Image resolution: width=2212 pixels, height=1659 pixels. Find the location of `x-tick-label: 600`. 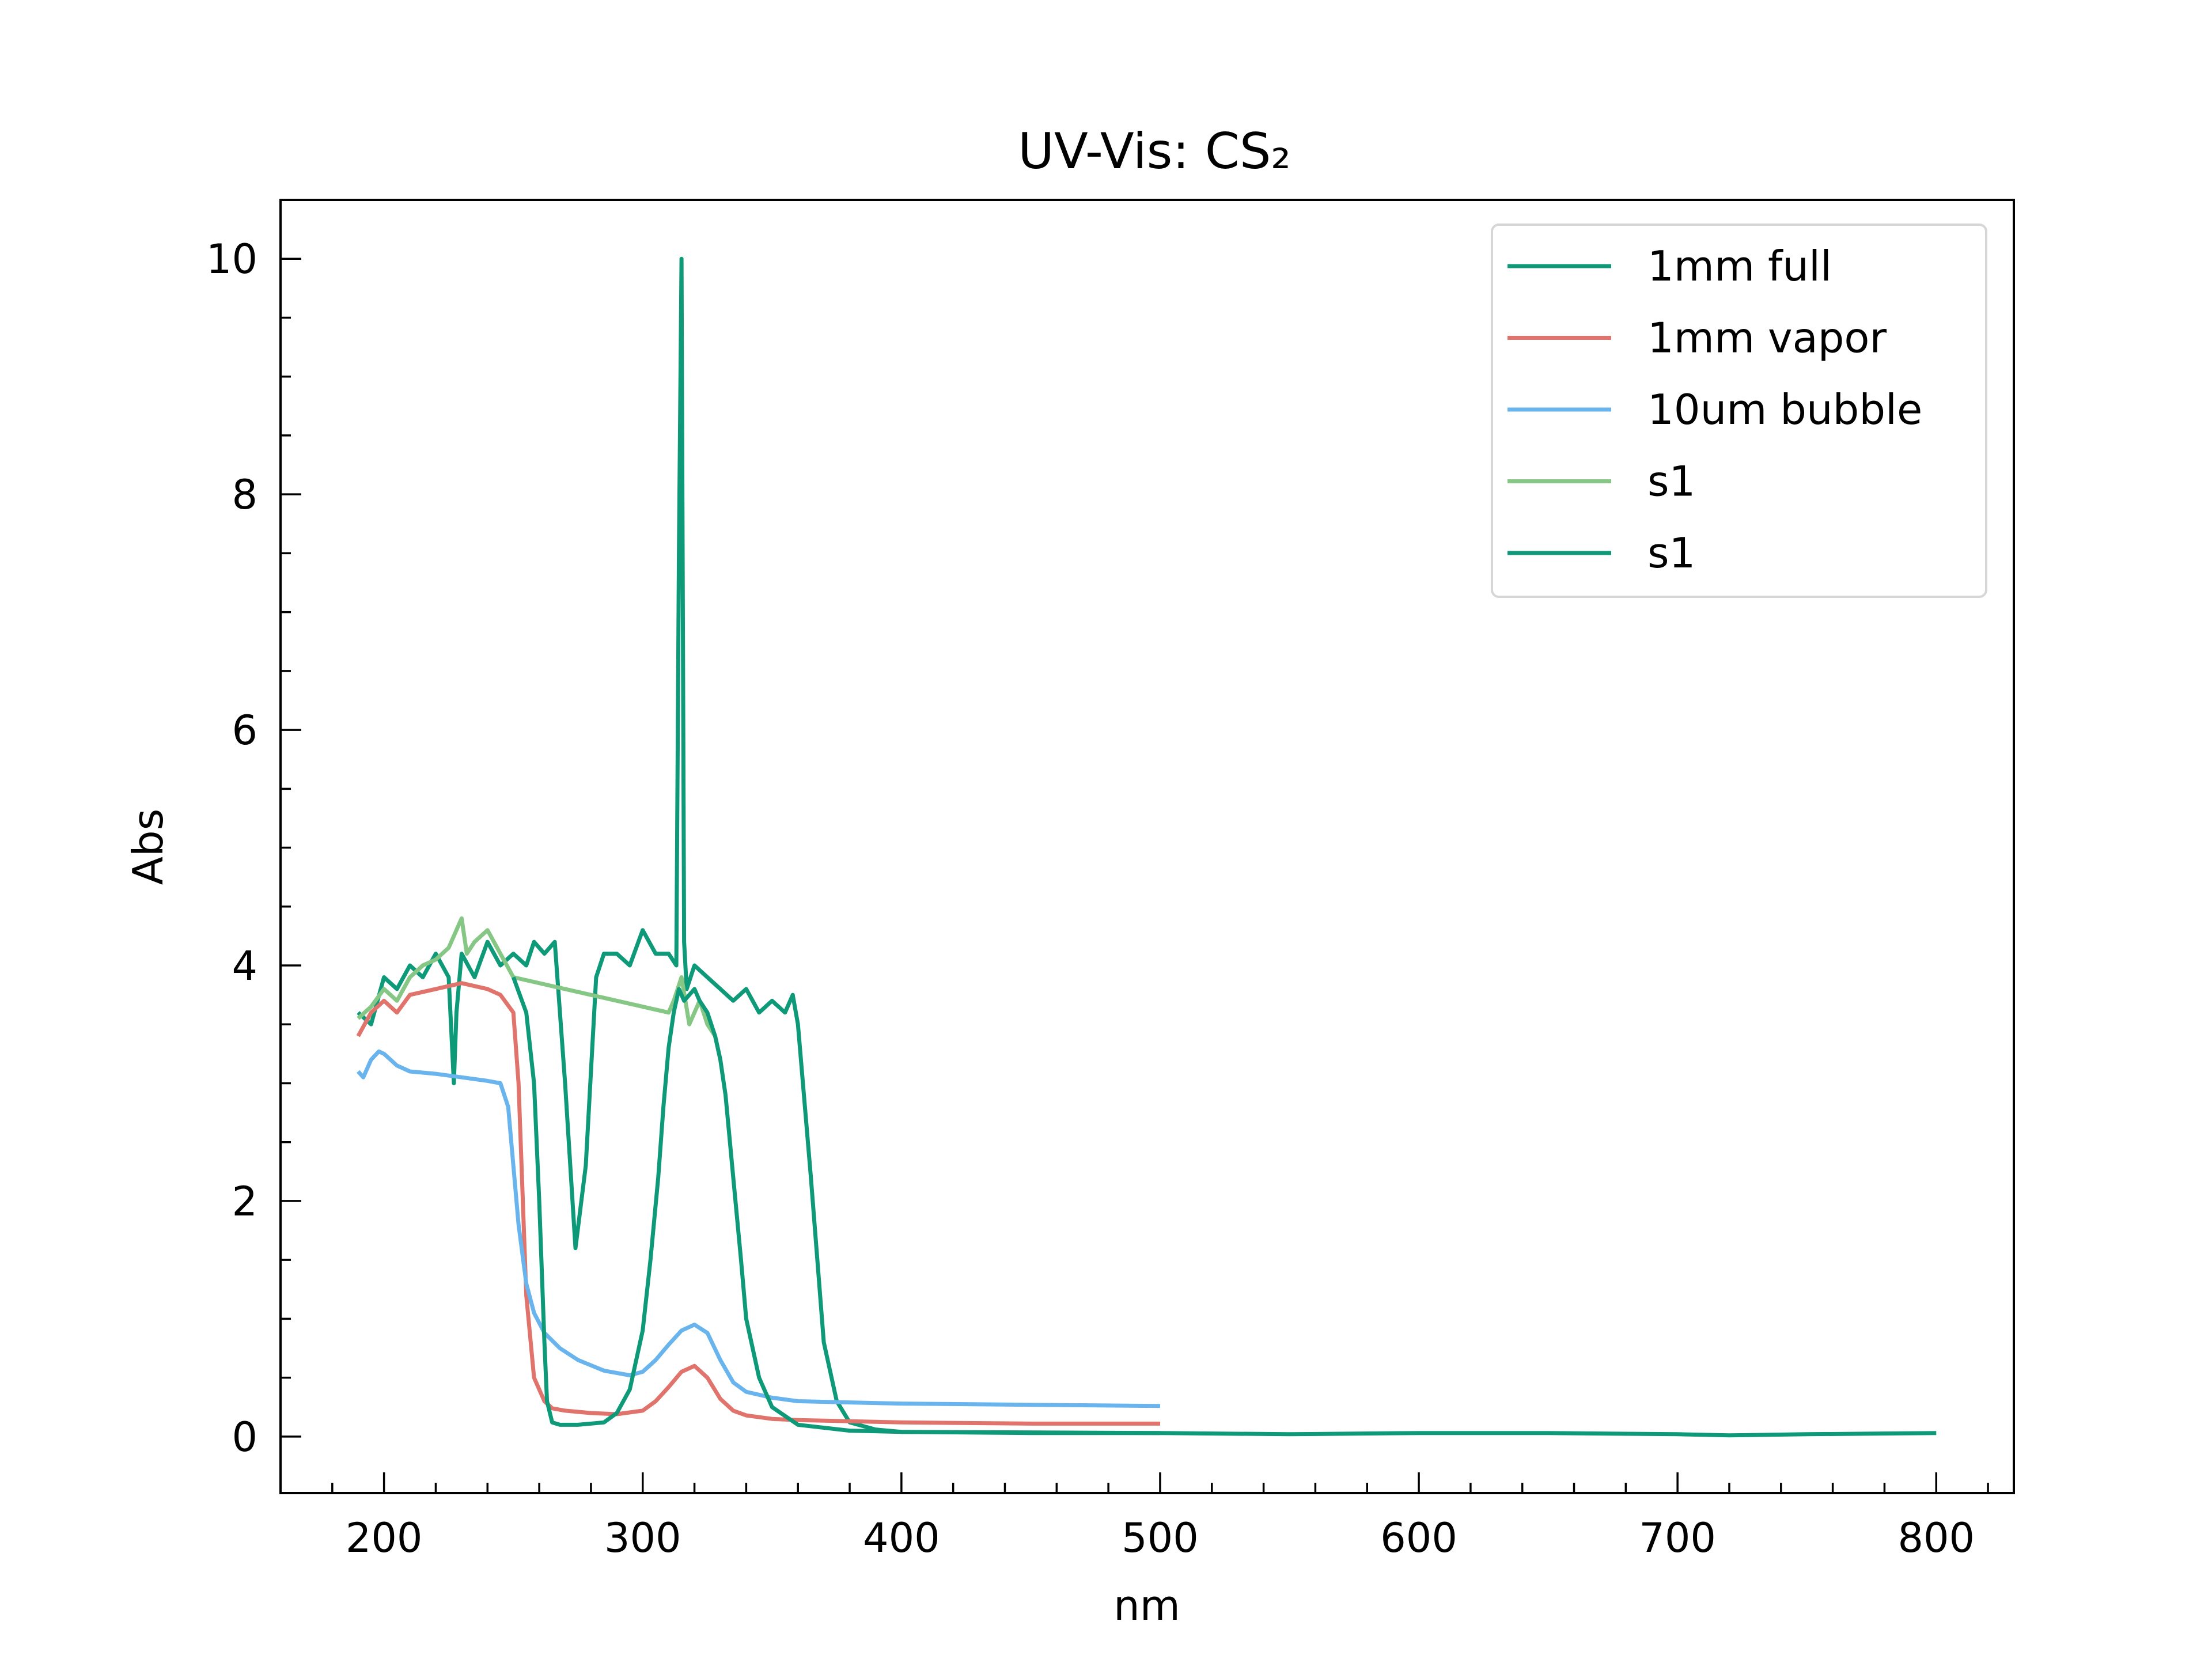

x-tick-label: 600 is located at coordinates (1418, 1538).